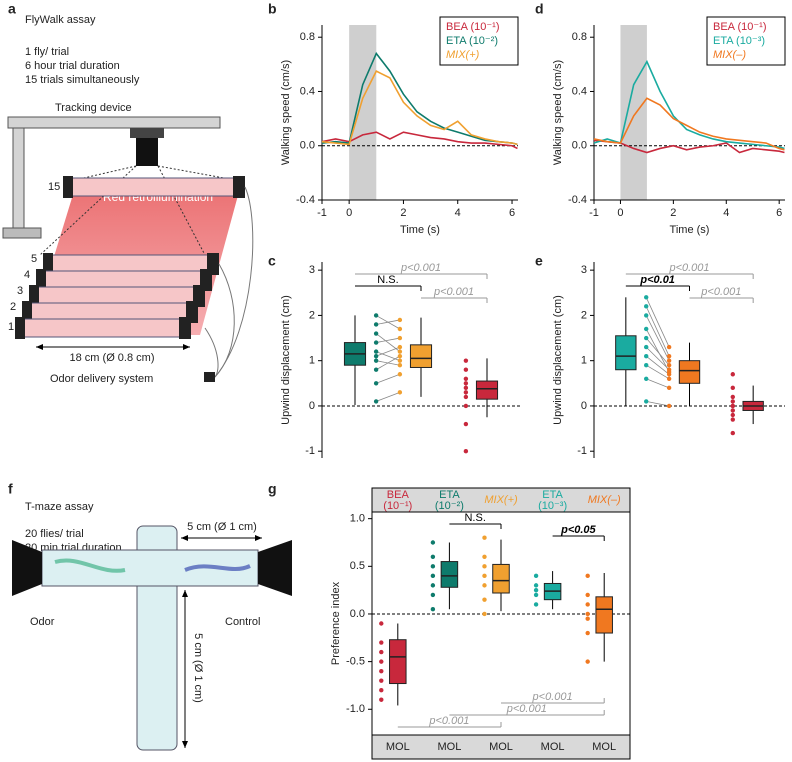 The width and height of the screenshot is (792, 762). Describe the element at coordinates (501, 500) in the screenshot. I see `header-band` at that location.